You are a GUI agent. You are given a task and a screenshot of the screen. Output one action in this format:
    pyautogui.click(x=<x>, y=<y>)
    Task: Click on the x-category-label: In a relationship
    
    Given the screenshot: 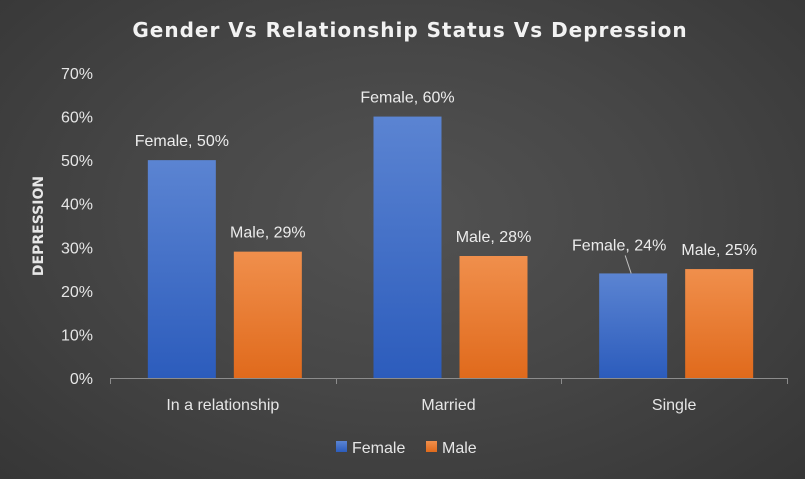 What is the action you would take?
    pyautogui.click(x=222, y=405)
    